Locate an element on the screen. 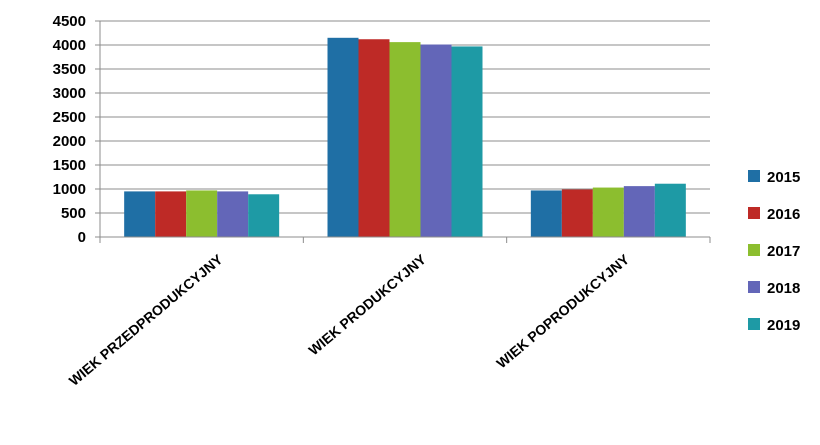 The image size is (820, 445). y-axis-tick-label: 4000 is located at coordinates (69, 45).